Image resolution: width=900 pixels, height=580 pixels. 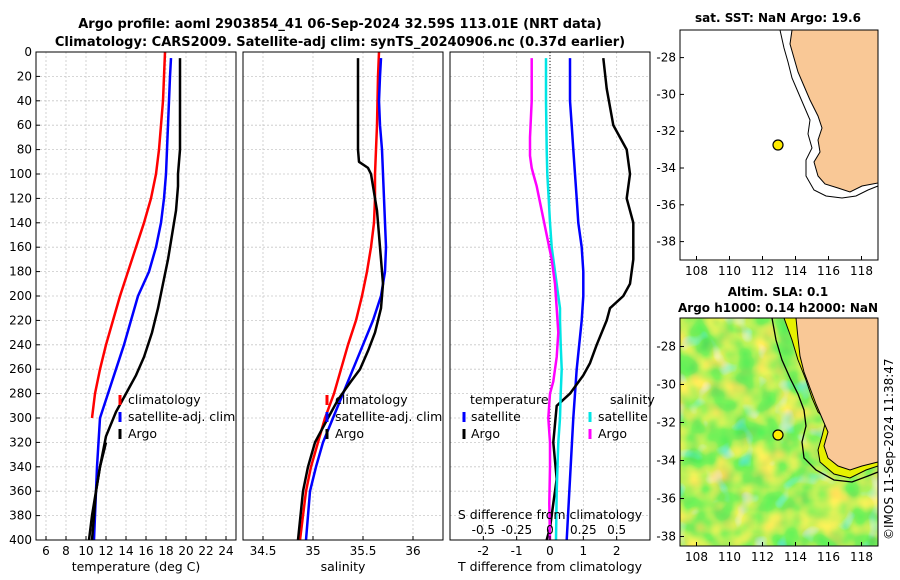 What do you see at coordinates (583, 530) in the screenshot?
I see `s-diff-tick-label: 0.25` at bounding box center [583, 530].